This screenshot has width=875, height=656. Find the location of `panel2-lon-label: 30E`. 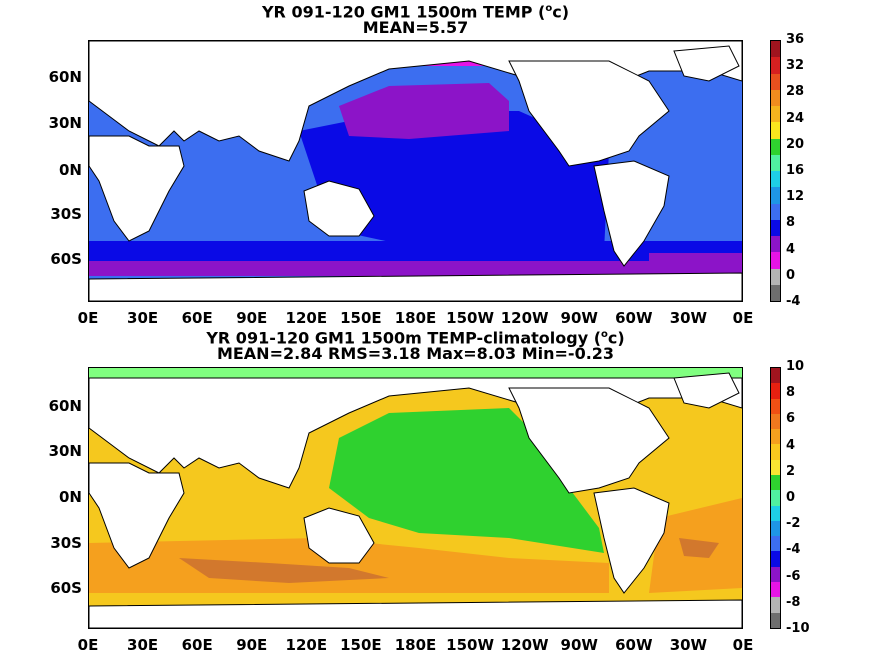

panel2-lon-label: 30E is located at coordinates (143, 645).